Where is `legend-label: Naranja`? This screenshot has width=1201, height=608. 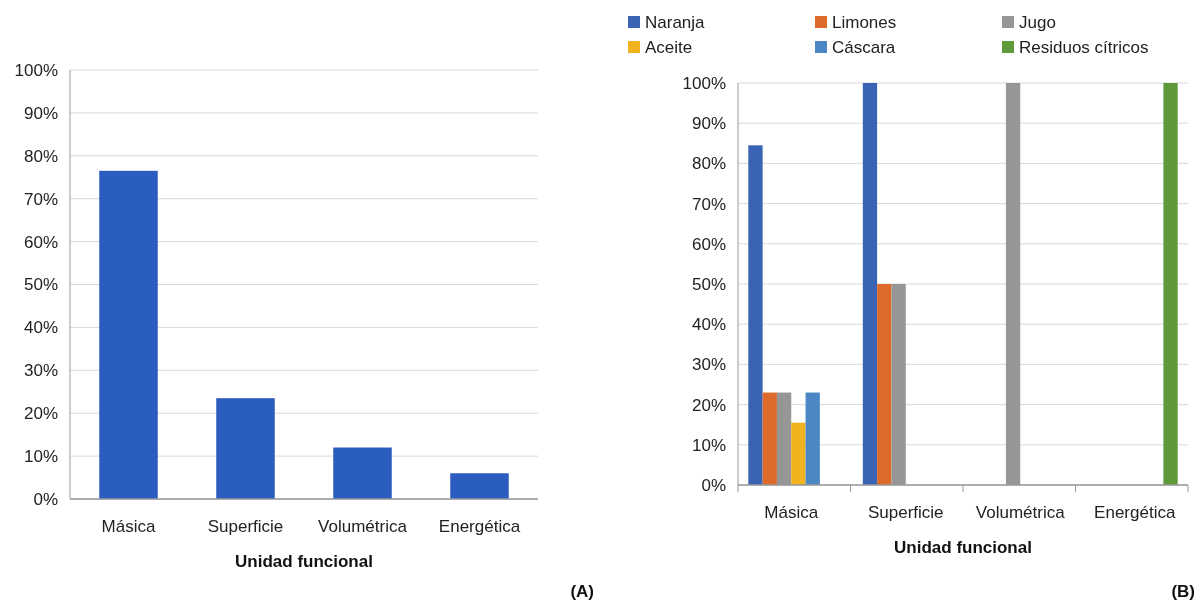 legend-label: Naranja is located at coordinates (675, 22).